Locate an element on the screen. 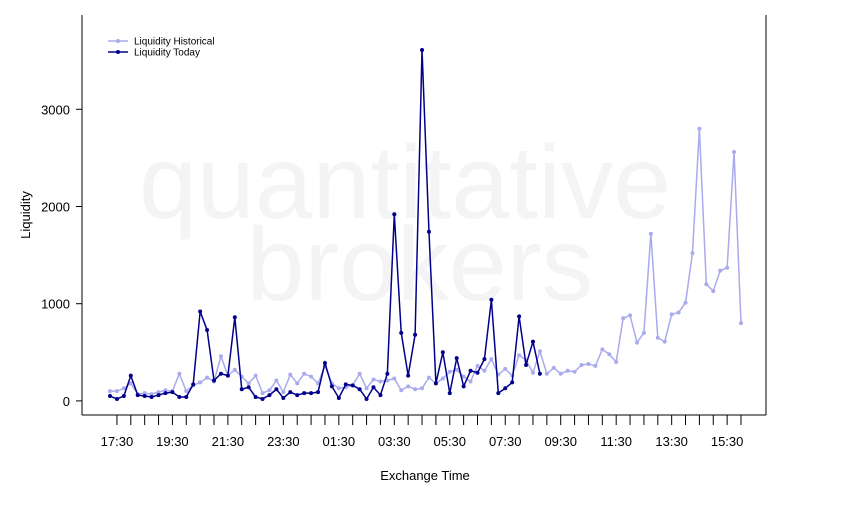 The image size is (850, 505). x-tick-label: 09:30 is located at coordinates (560, 441).